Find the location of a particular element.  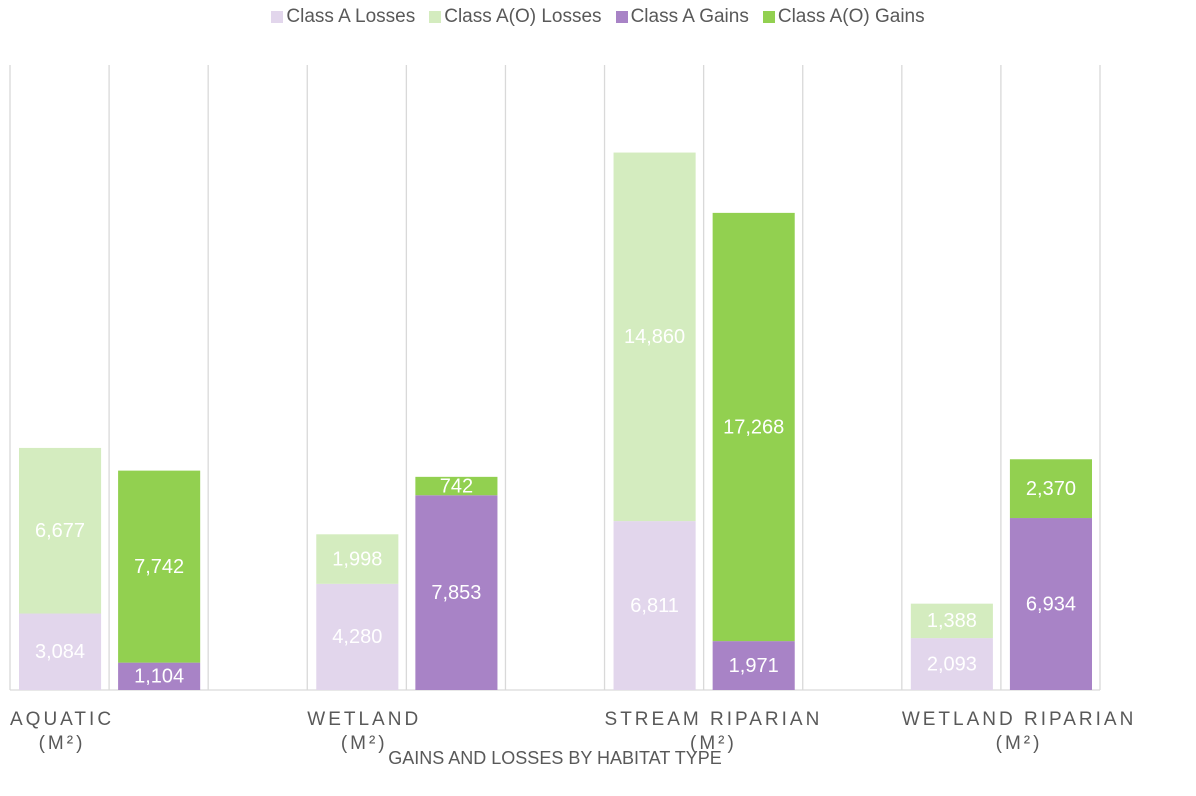

data-label: 2,370 is located at coordinates (1051, 489).